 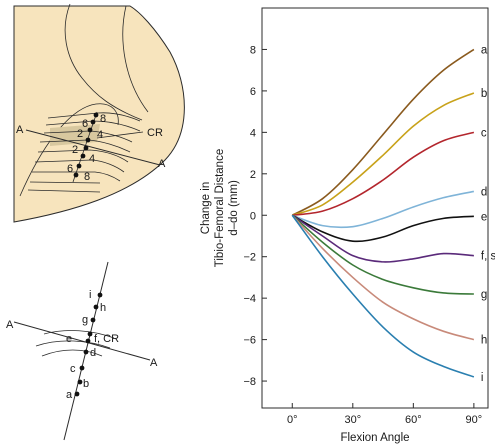 I want to click on x-tick-label: 90°, so click(x=474, y=420).